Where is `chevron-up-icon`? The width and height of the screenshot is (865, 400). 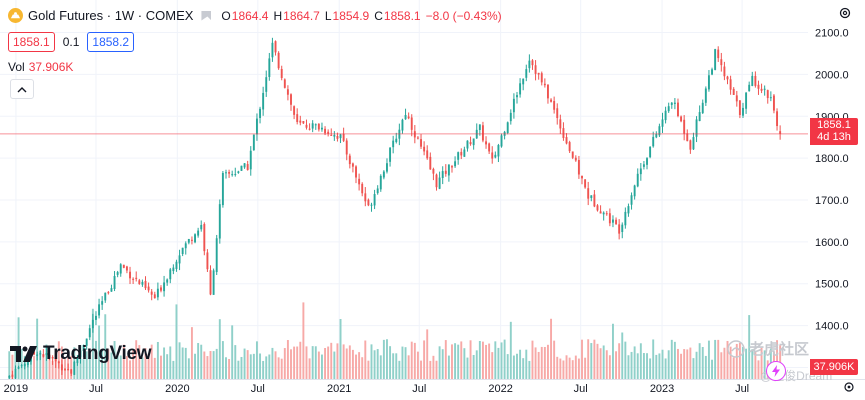 chevron-up-icon is located at coordinates (22, 89).